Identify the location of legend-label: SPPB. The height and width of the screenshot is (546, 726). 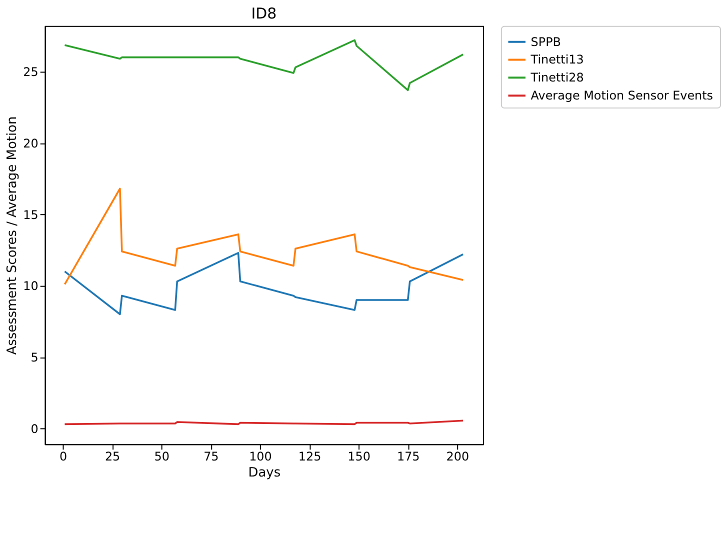
(545, 41).